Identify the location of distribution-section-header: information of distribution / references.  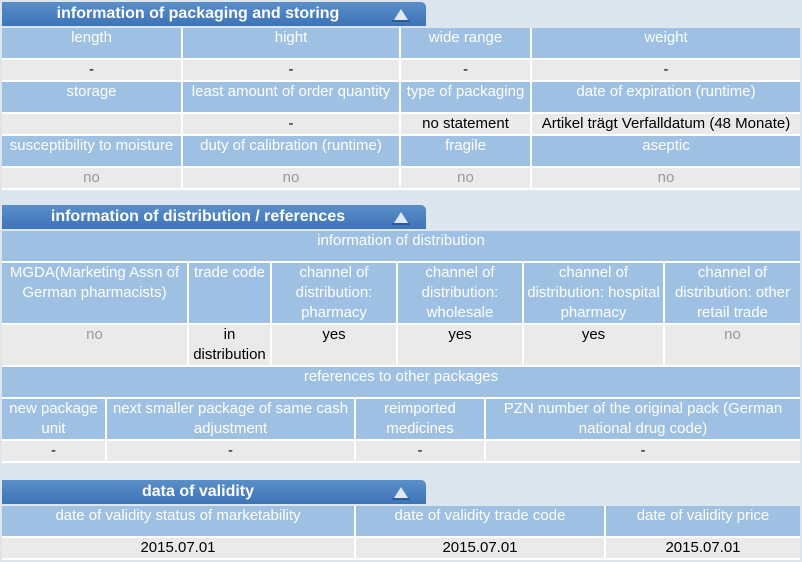
(214, 217).